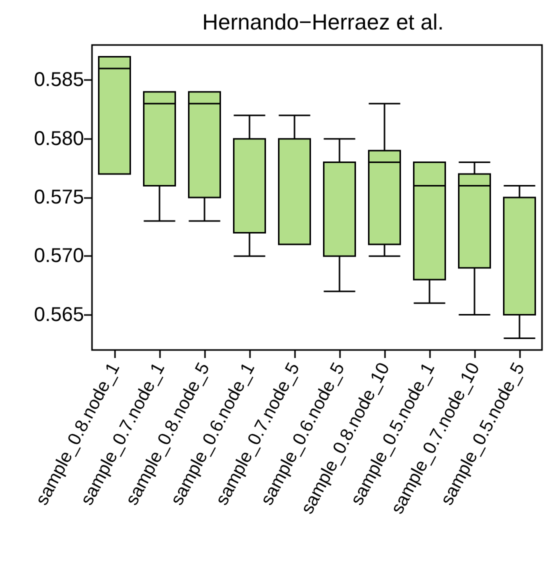 The width and height of the screenshot is (544, 581). I want to click on y-tick-label: 0.565, so click(59, 315).